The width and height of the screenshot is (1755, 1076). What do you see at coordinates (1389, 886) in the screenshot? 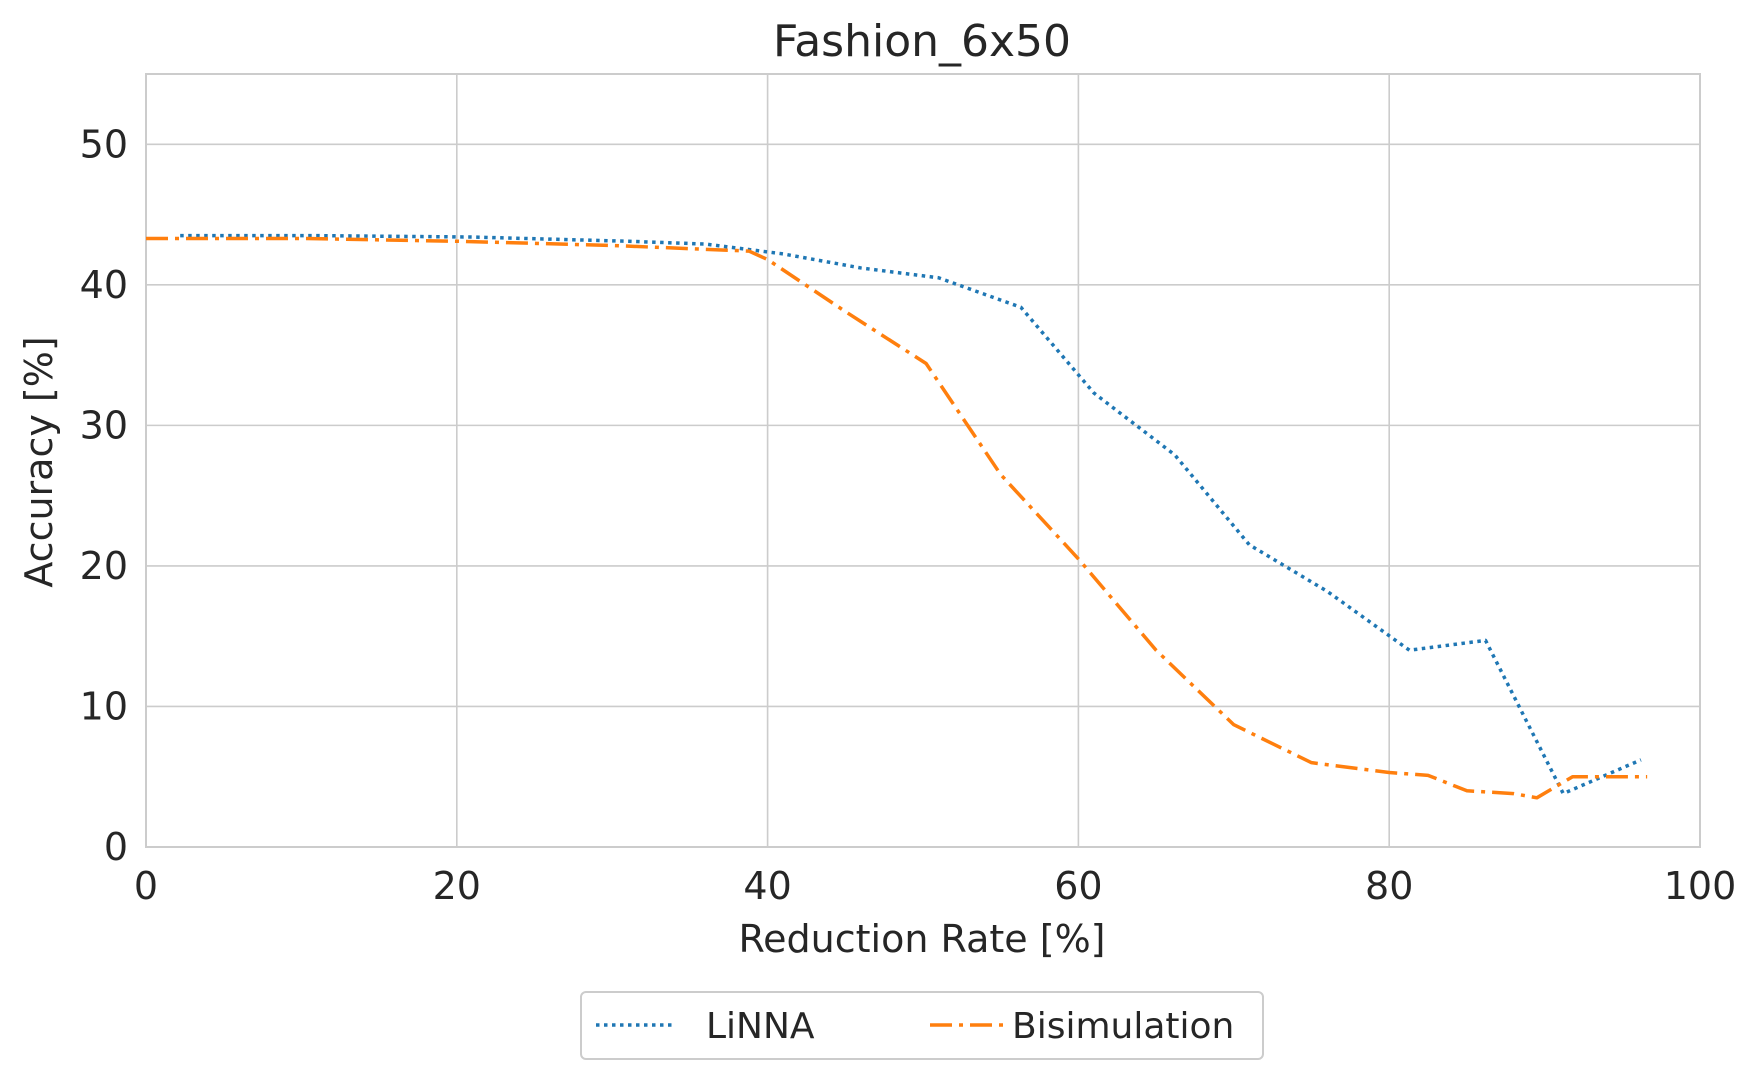
I see `x-tick-label: 80` at bounding box center [1389, 886].